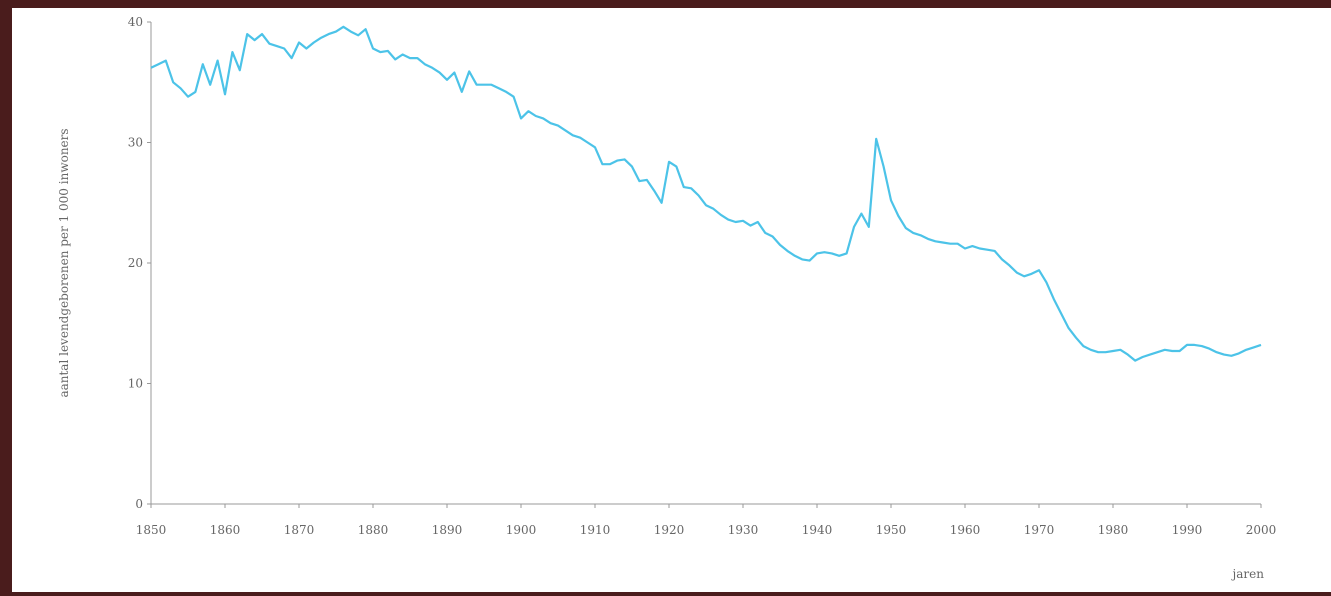 This screenshot has height=596, width=1331. I want to click on x-axis-title: jaren, so click(1248, 574).